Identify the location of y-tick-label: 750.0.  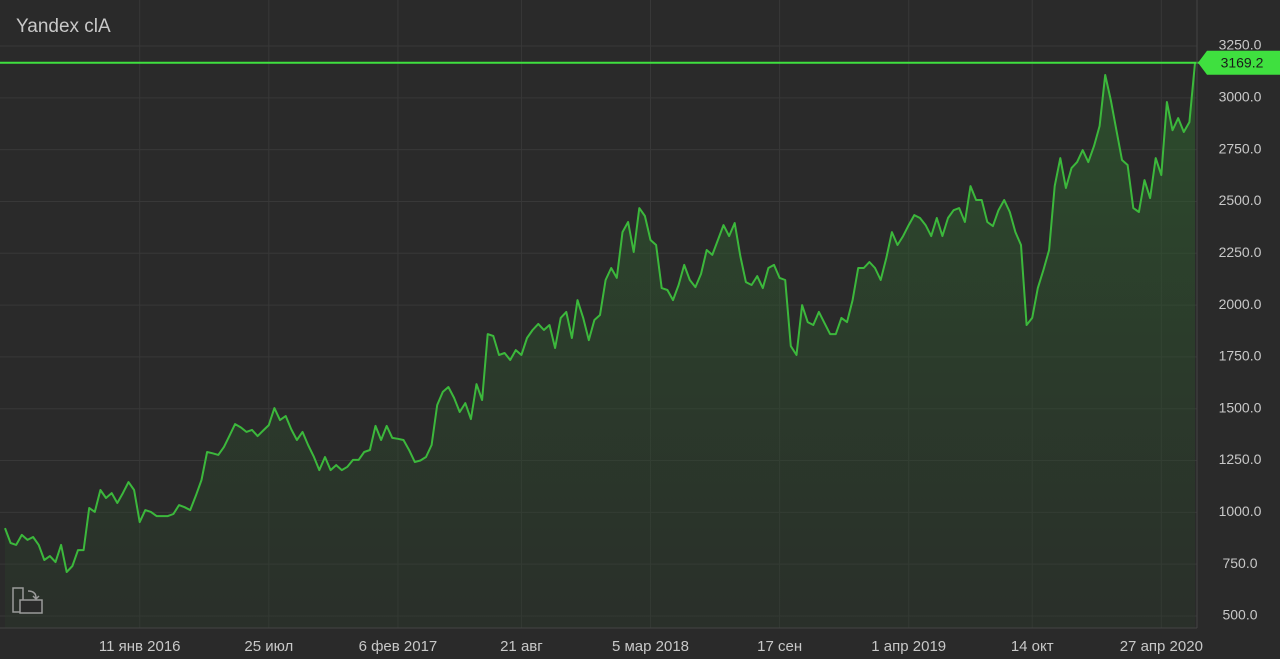
(1239, 563).